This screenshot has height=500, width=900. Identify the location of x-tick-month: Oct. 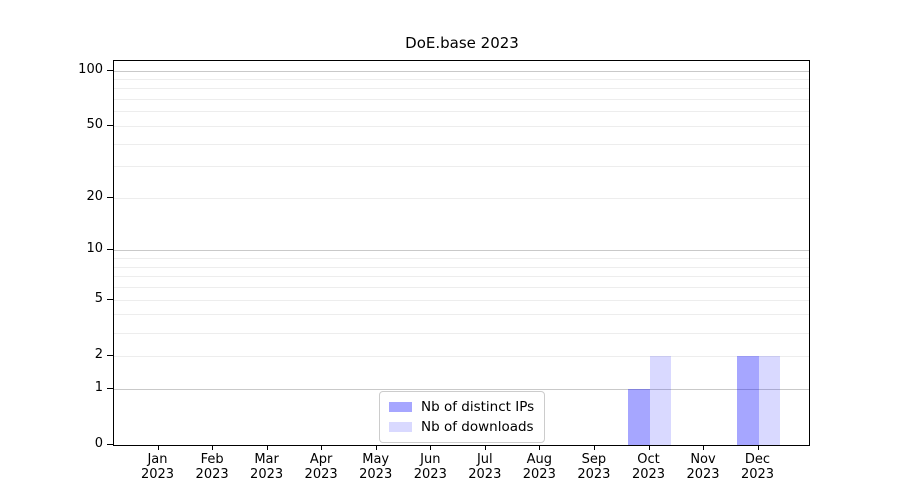
(648, 459).